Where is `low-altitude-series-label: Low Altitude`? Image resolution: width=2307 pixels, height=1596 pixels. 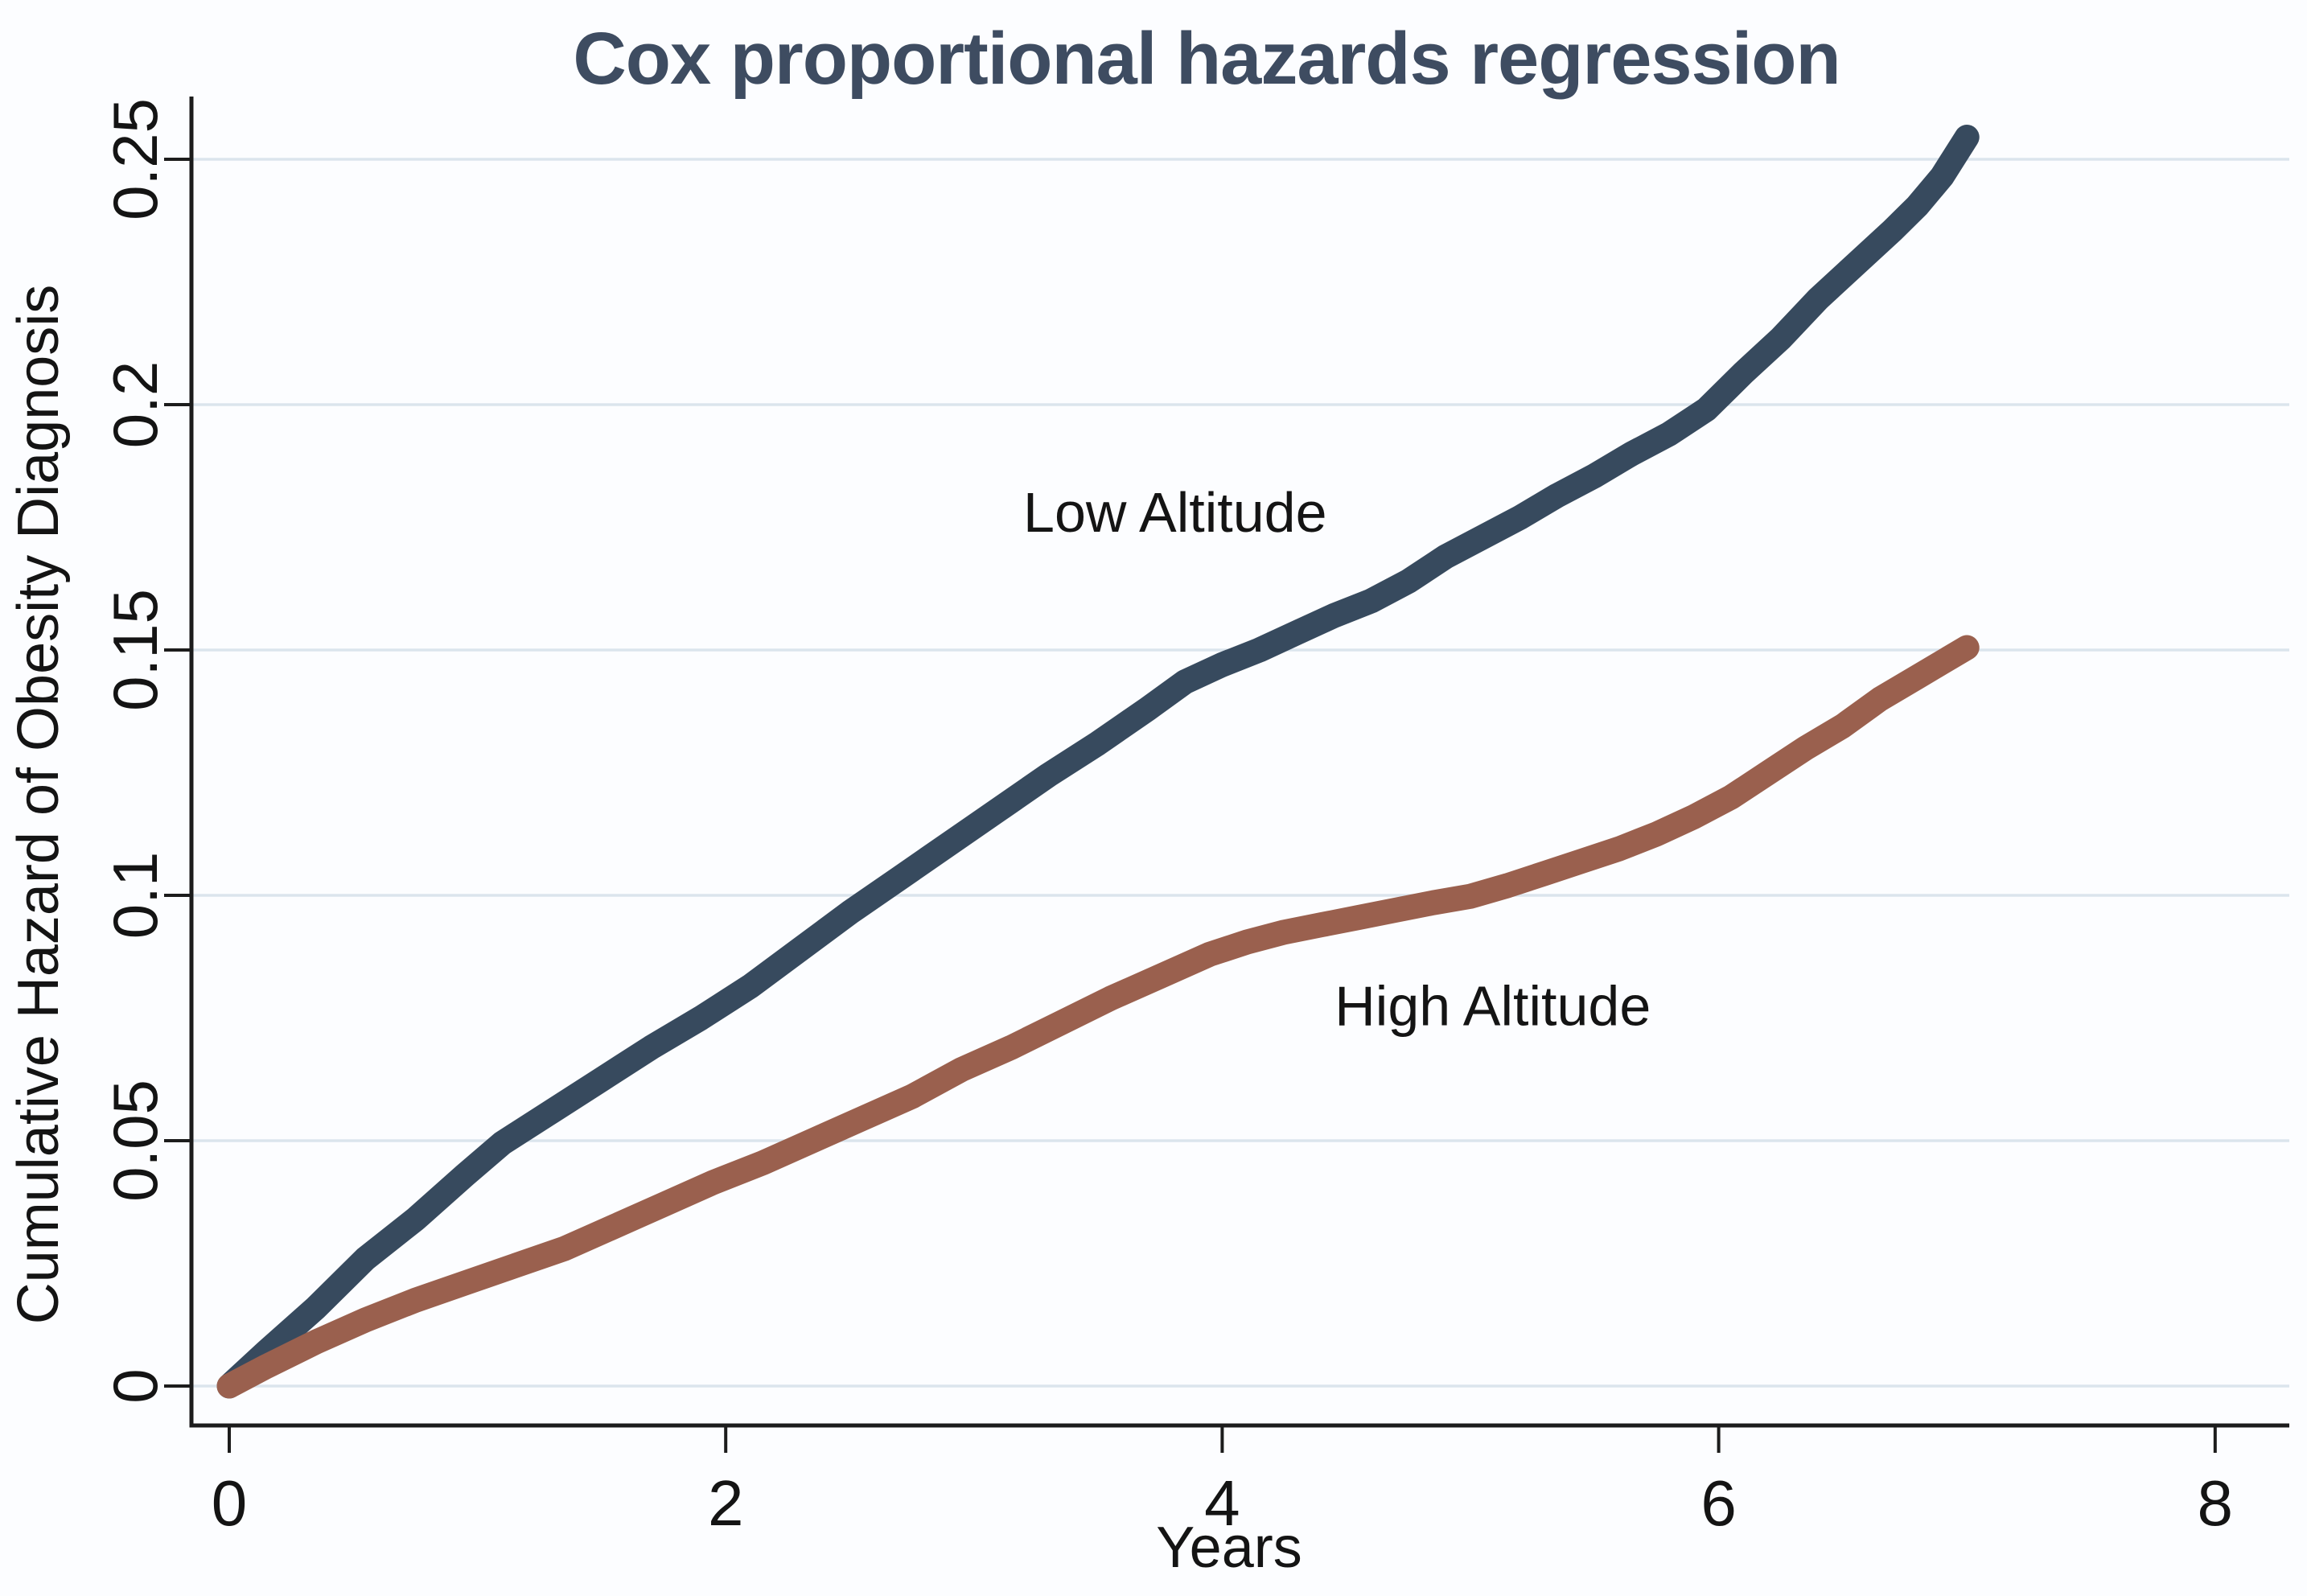 low-altitude-series-label: Low Altitude is located at coordinates (1174, 512).